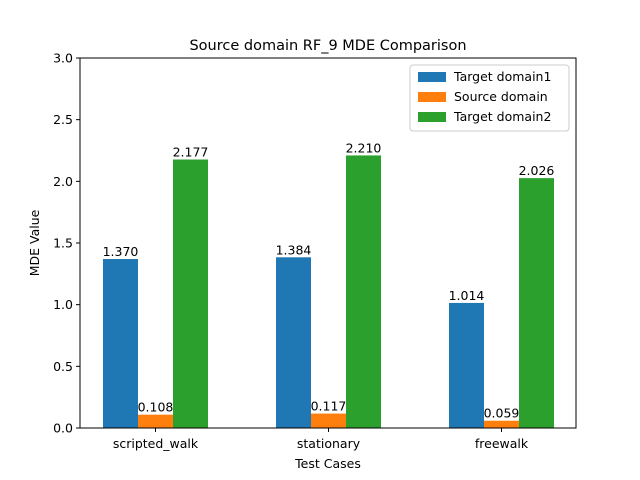 The width and height of the screenshot is (640, 480). Describe the element at coordinates (364, 147) in the screenshot. I see `bar-value-label: 2.210` at that location.